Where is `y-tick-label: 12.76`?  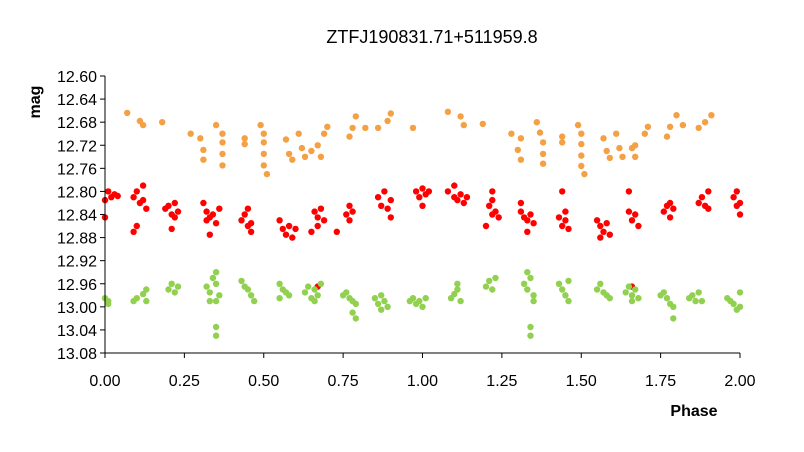 y-tick-label: 12.76 is located at coordinates (77, 169).